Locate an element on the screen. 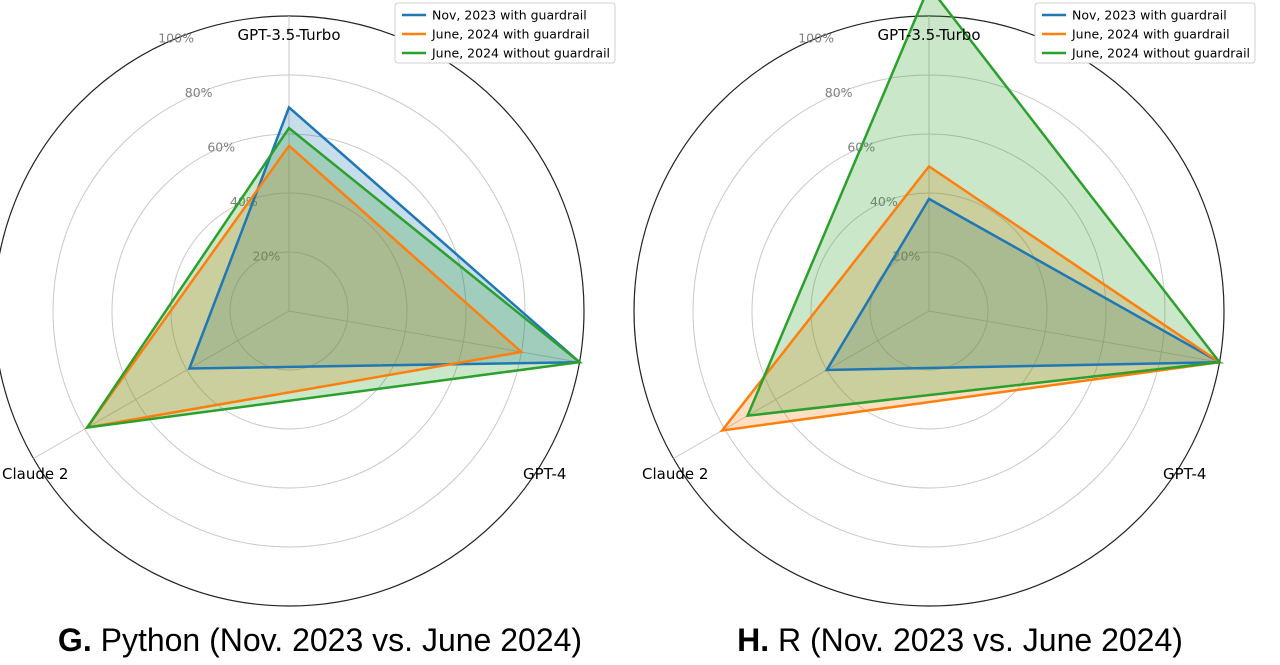 The width and height of the screenshot is (1280, 665). caption-text: Python (Nov. 2023 vs. June 2024) is located at coordinates (341, 640).